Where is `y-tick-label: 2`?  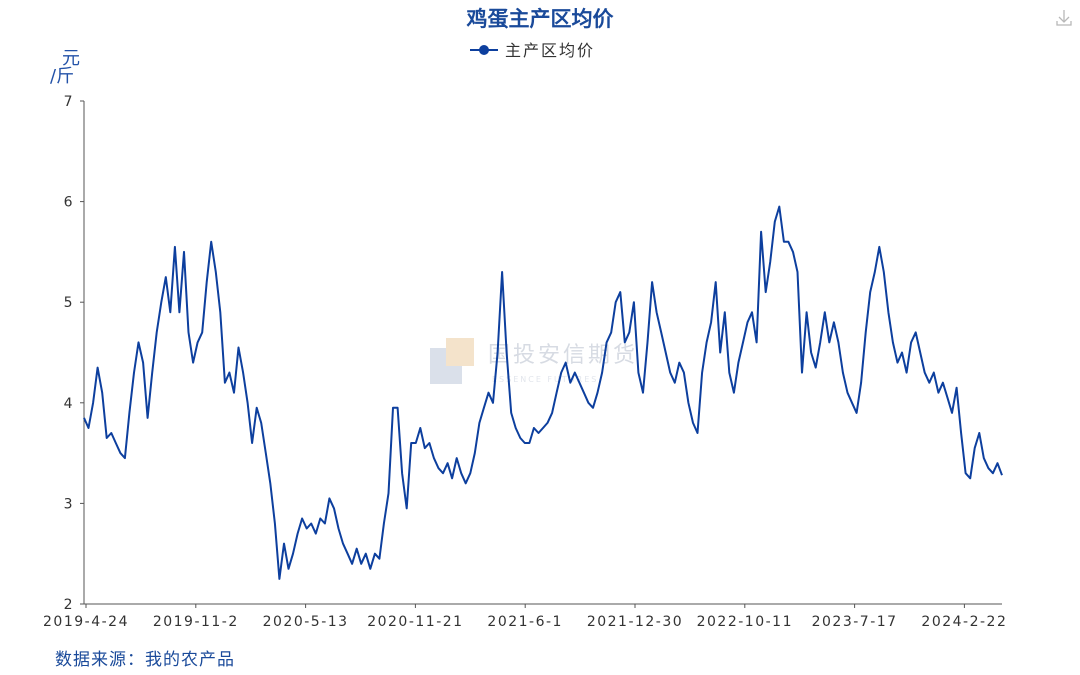 y-tick-label: 2 is located at coordinates (69, 605).